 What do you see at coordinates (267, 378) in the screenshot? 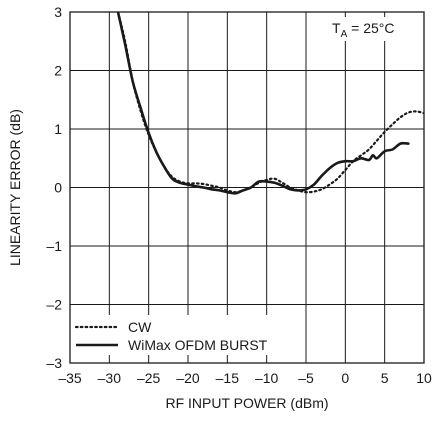
I see `x-tick-label: –10` at bounding box center [267, 378].